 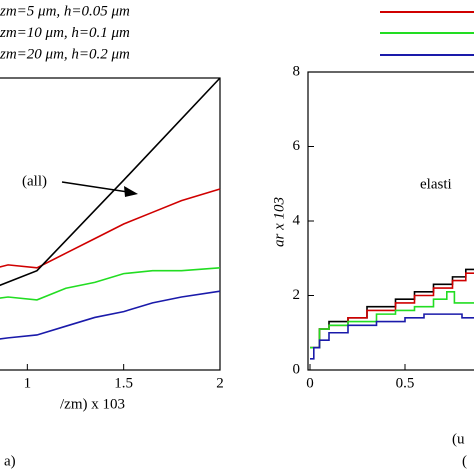 I want to click on x-tick-label: 2, so click(x=220, y=383).